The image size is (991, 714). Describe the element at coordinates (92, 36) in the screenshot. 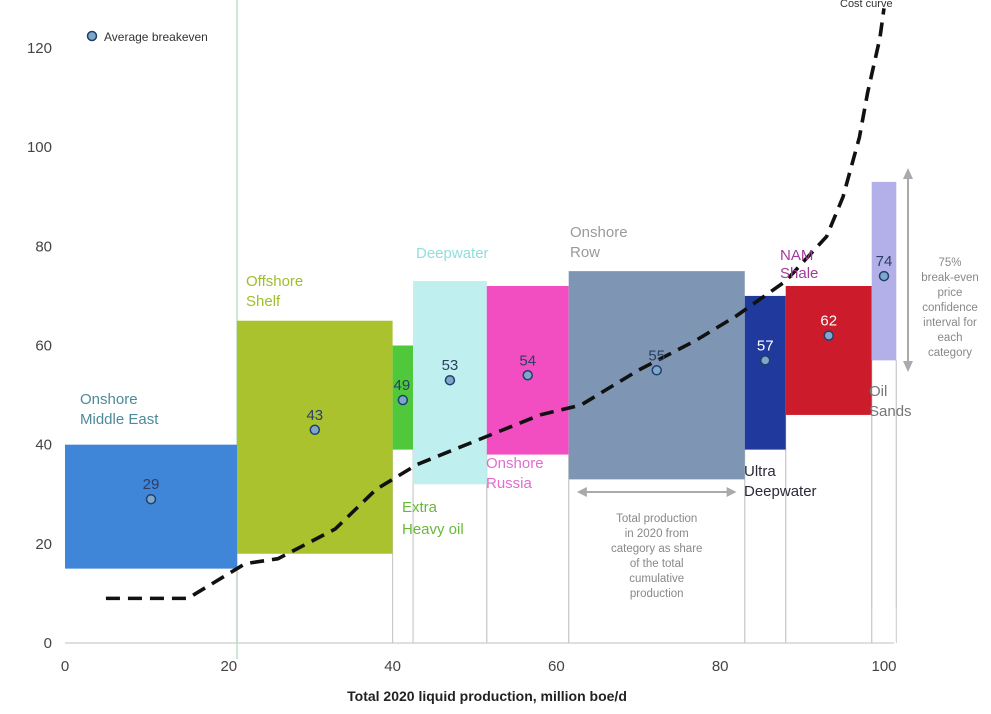

I see `legend-marker` at that location.